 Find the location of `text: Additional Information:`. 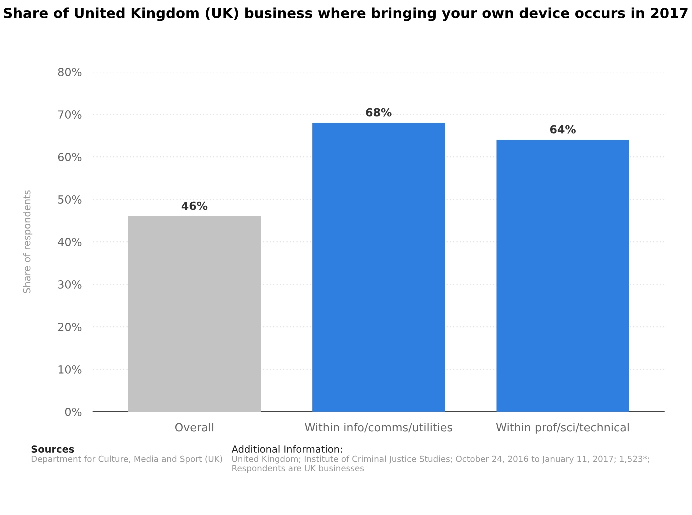

text: Additional Information: is located at coordinates (287, 449).